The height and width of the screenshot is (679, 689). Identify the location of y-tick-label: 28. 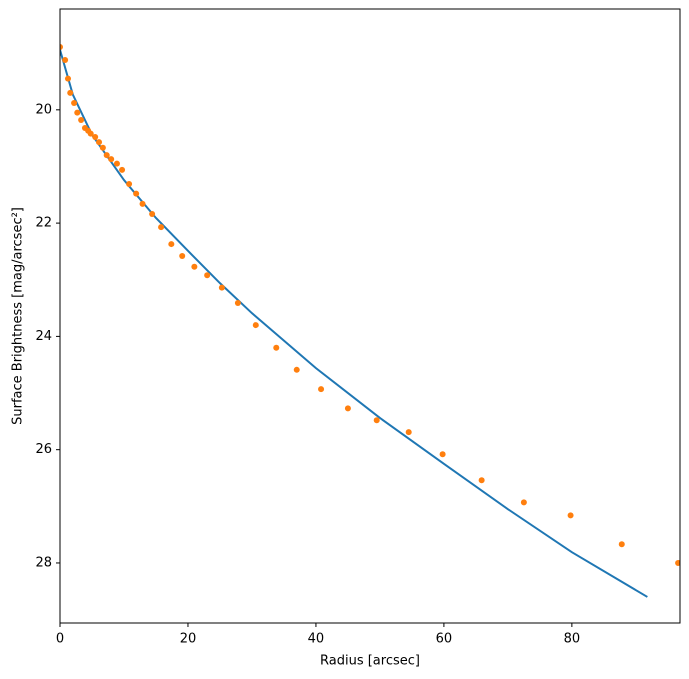
(43, 562).